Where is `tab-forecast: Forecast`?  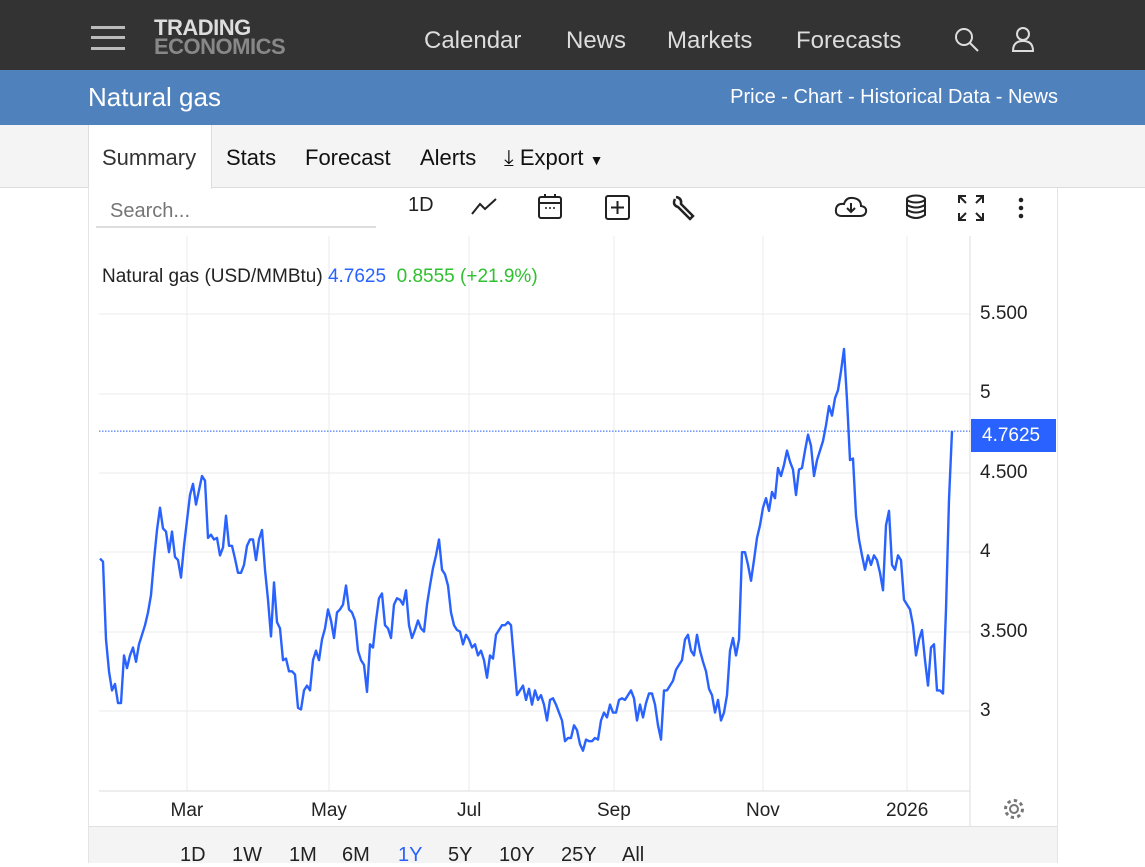
tab-forecast: Forecast is located at coordinates (348, 157).